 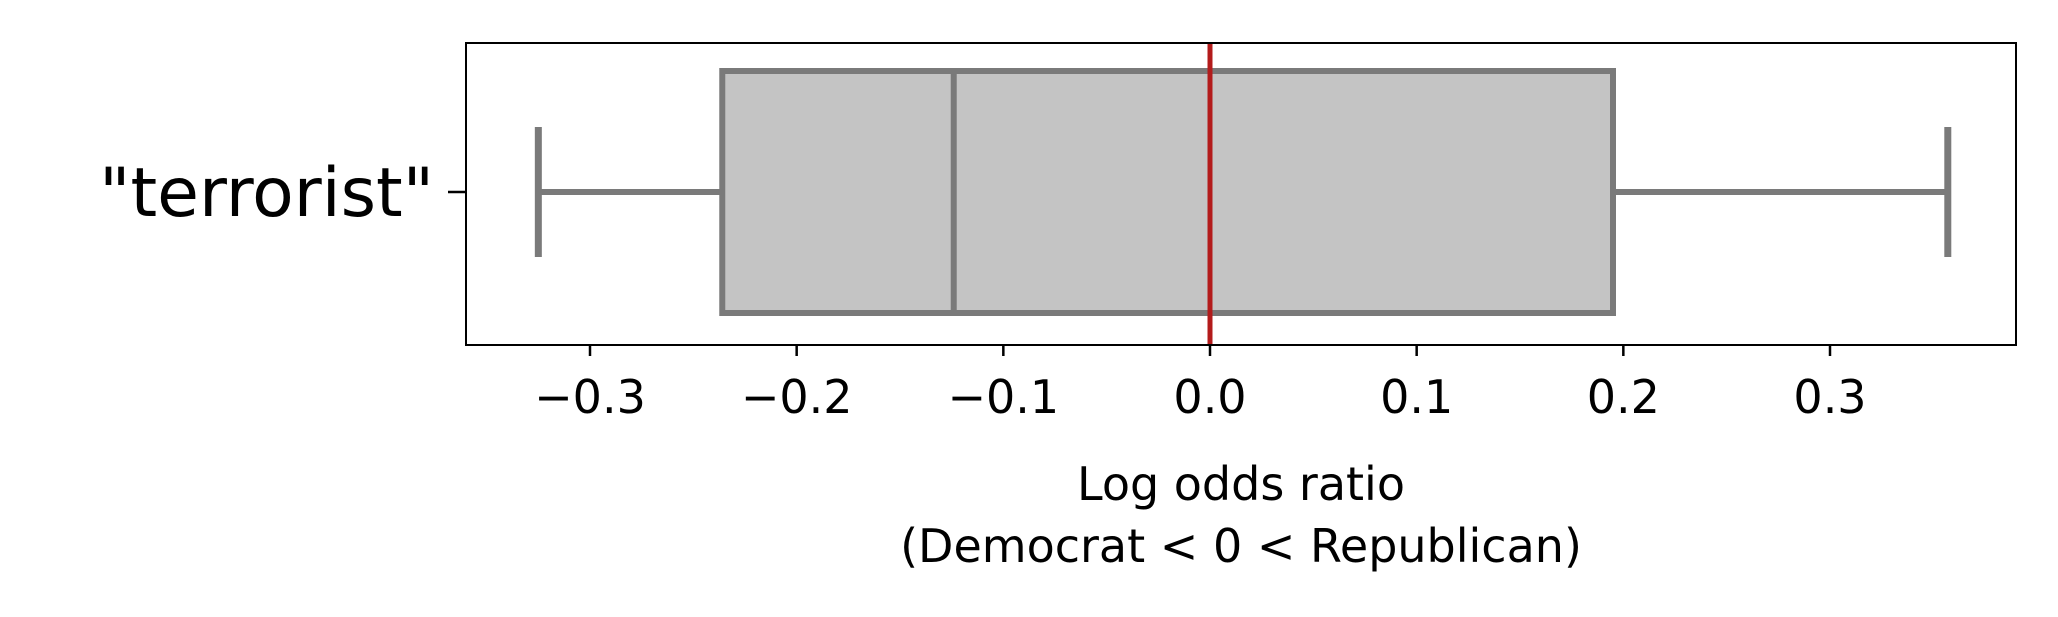 I want to click on x-tick-label: −0.3, so click(x=590, y=397).